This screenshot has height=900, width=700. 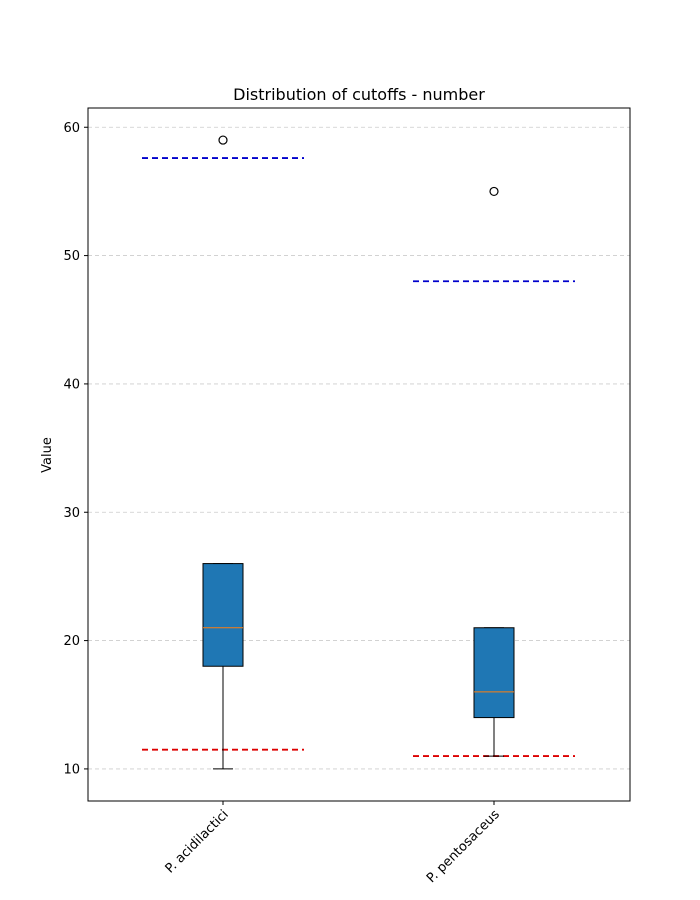 I want to click on y-tick-label: 40, so click(x=71, y=384).